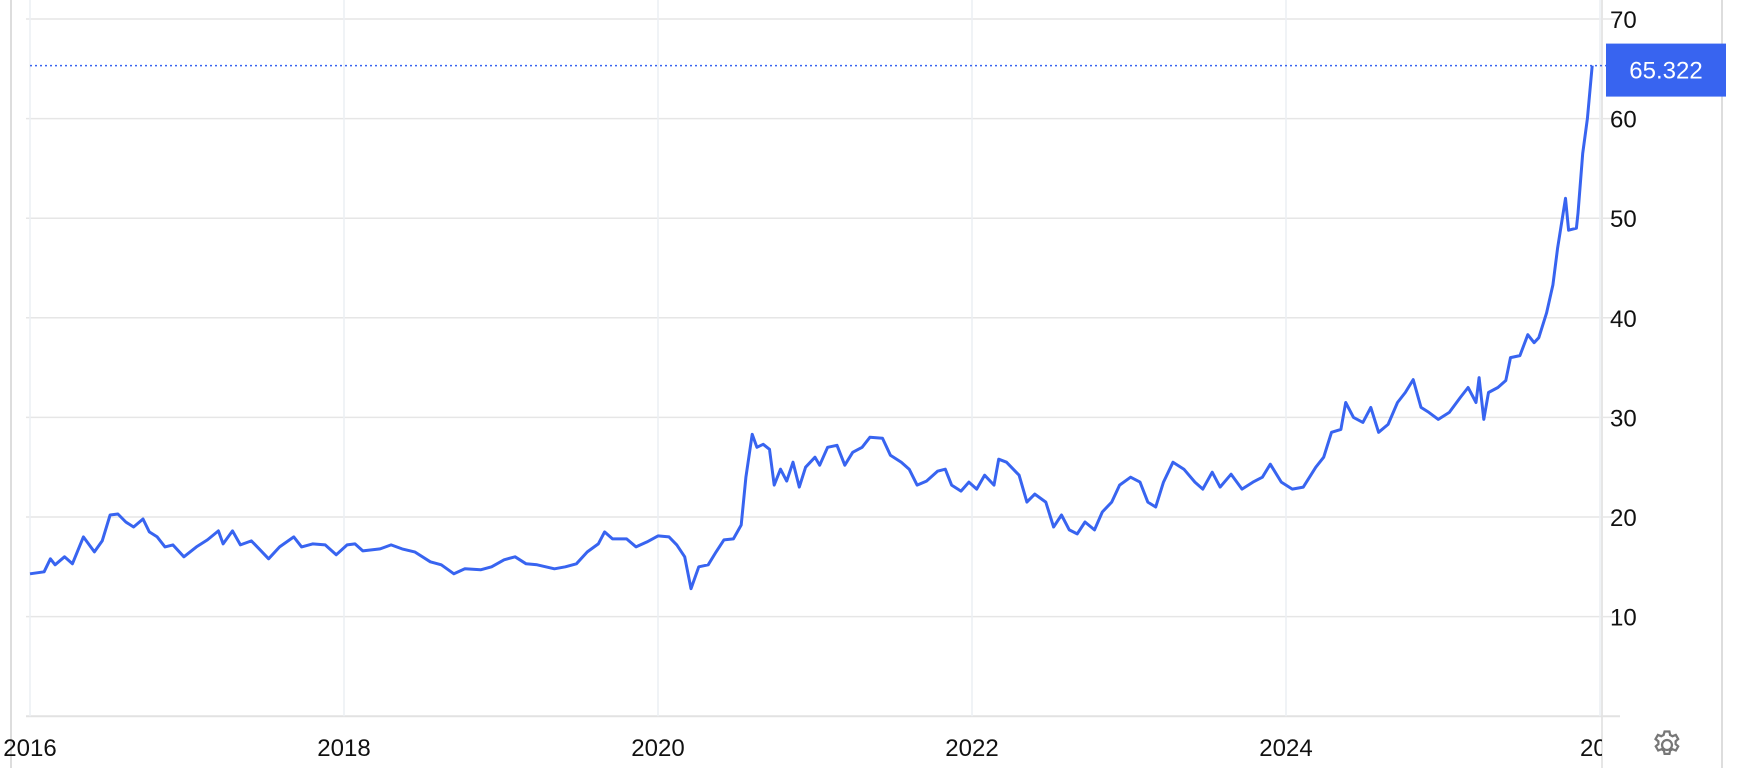 This screenshot has height=768, width=1740. I want to click on last-value-badge: 65.322, so click(1666, 70).